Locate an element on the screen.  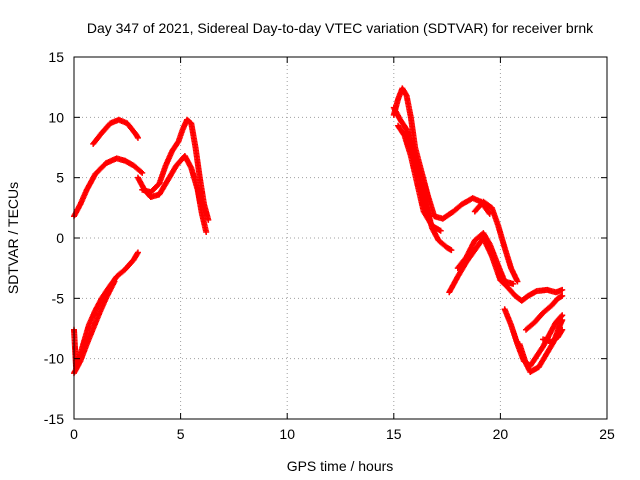
y-tick-label: -10 is located at coordinates (54, 359).